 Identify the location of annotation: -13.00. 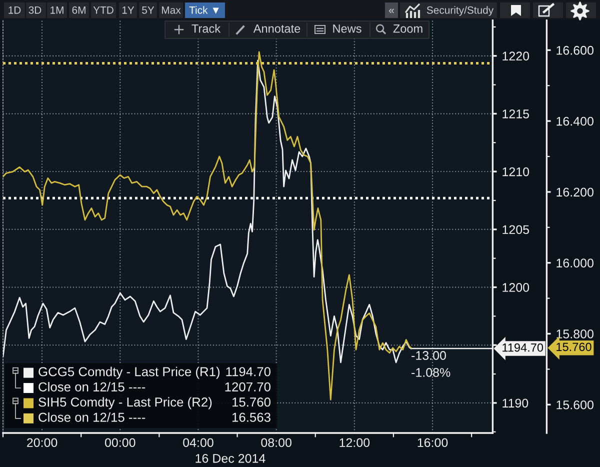
(429, 355).